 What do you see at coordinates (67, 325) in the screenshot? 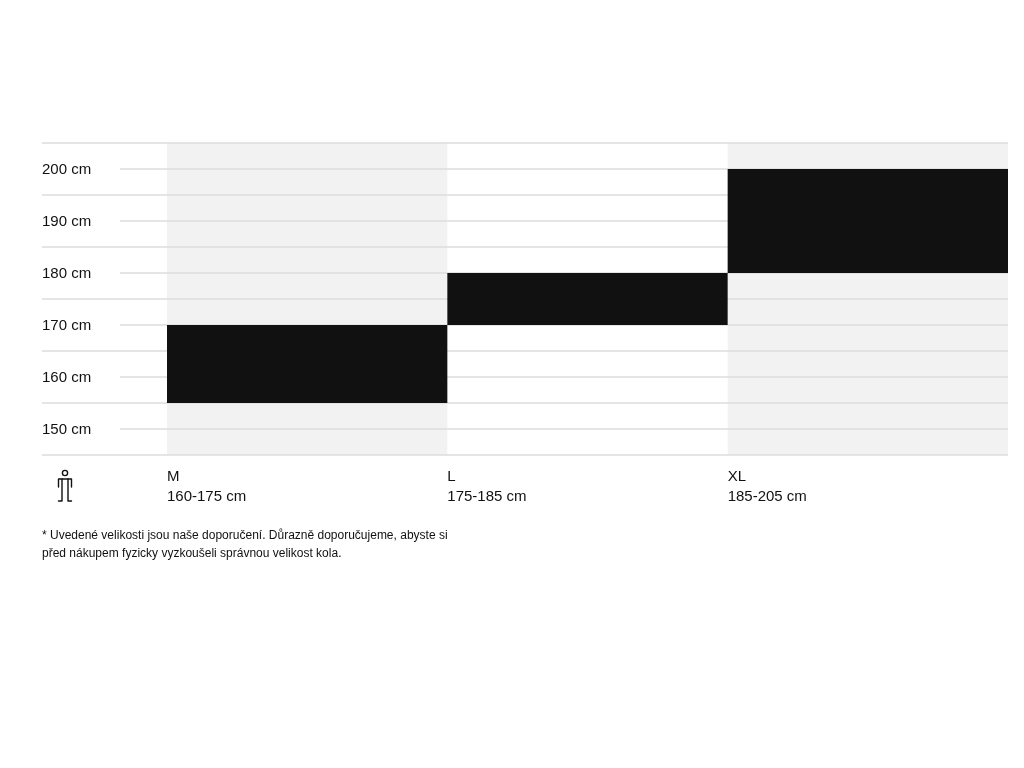
I see `y-tick-label: 170 cm` at bounding box center [67, 325].